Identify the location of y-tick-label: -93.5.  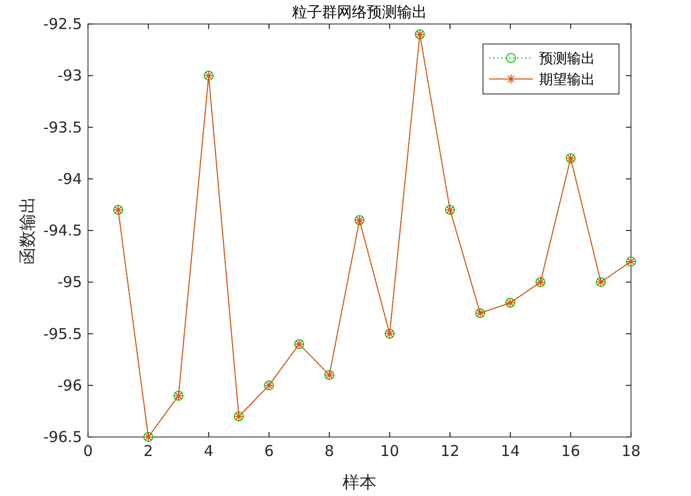
(62, 127).